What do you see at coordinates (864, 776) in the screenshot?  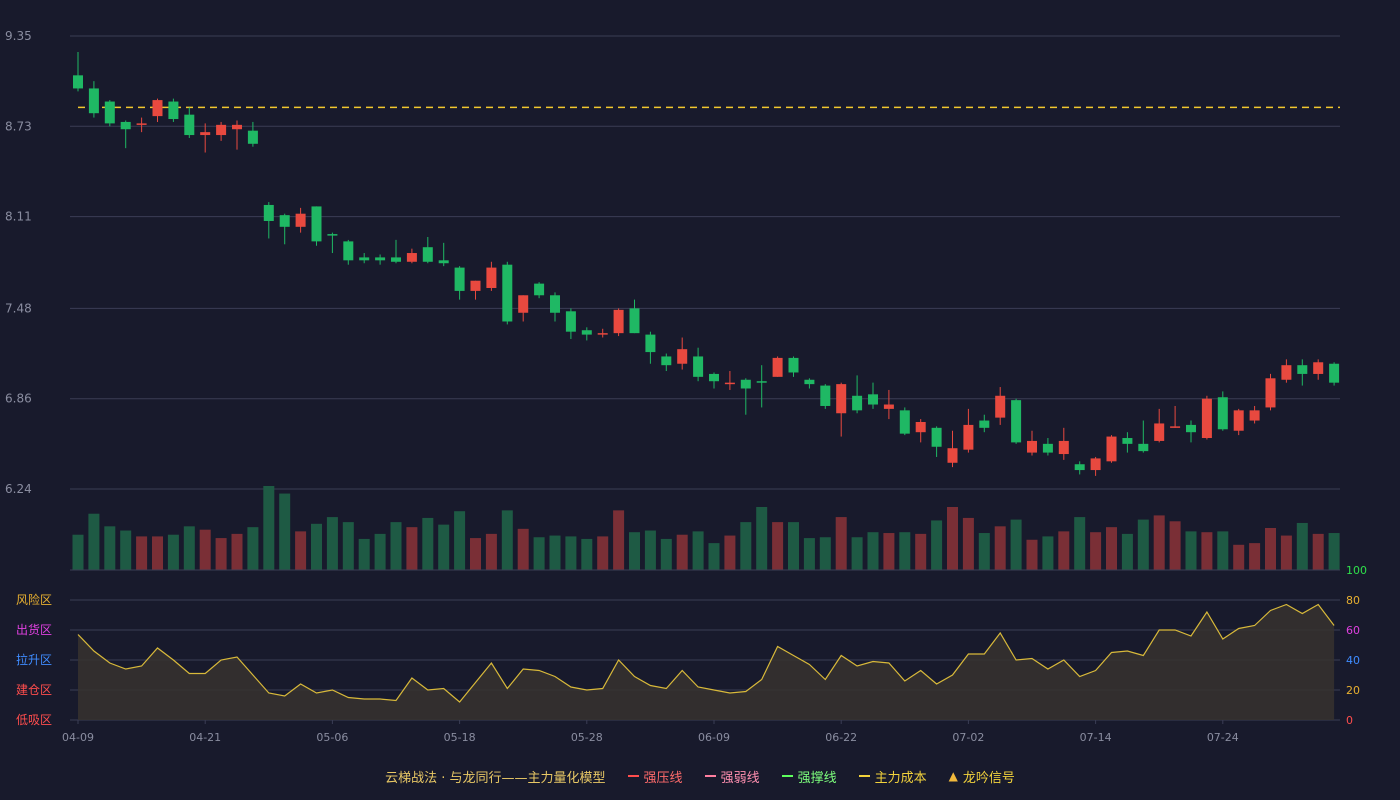 I see `legend-swatch-main-cost` at bounding box center [864, 776].